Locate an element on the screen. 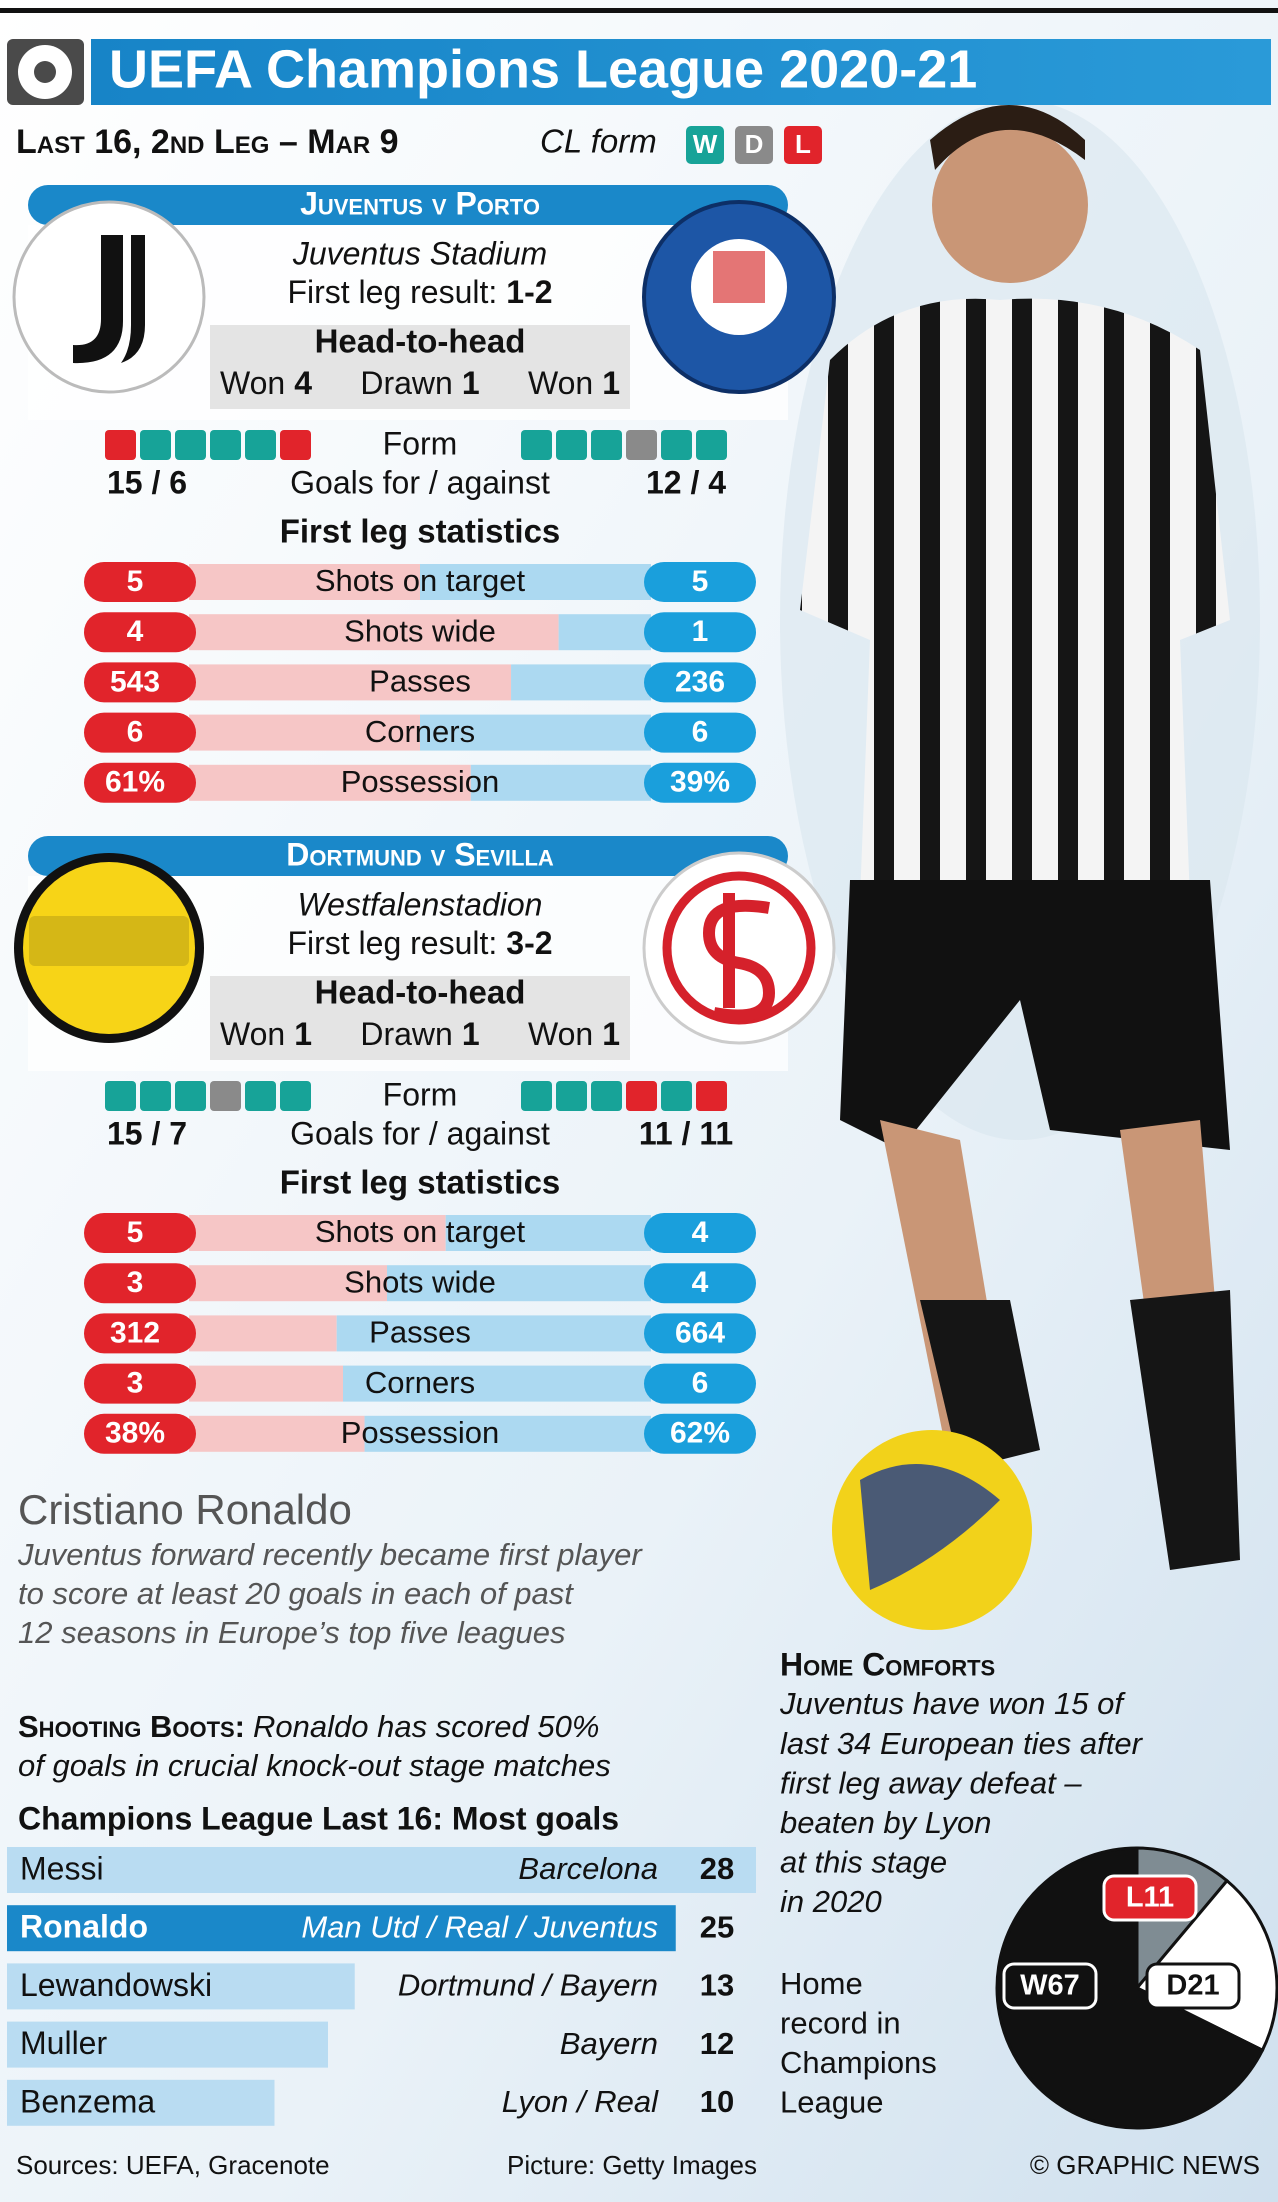 The width and height of the screenshot is (1278, 2202). scorer-name: Muller is located at coordinates (63, 2043).